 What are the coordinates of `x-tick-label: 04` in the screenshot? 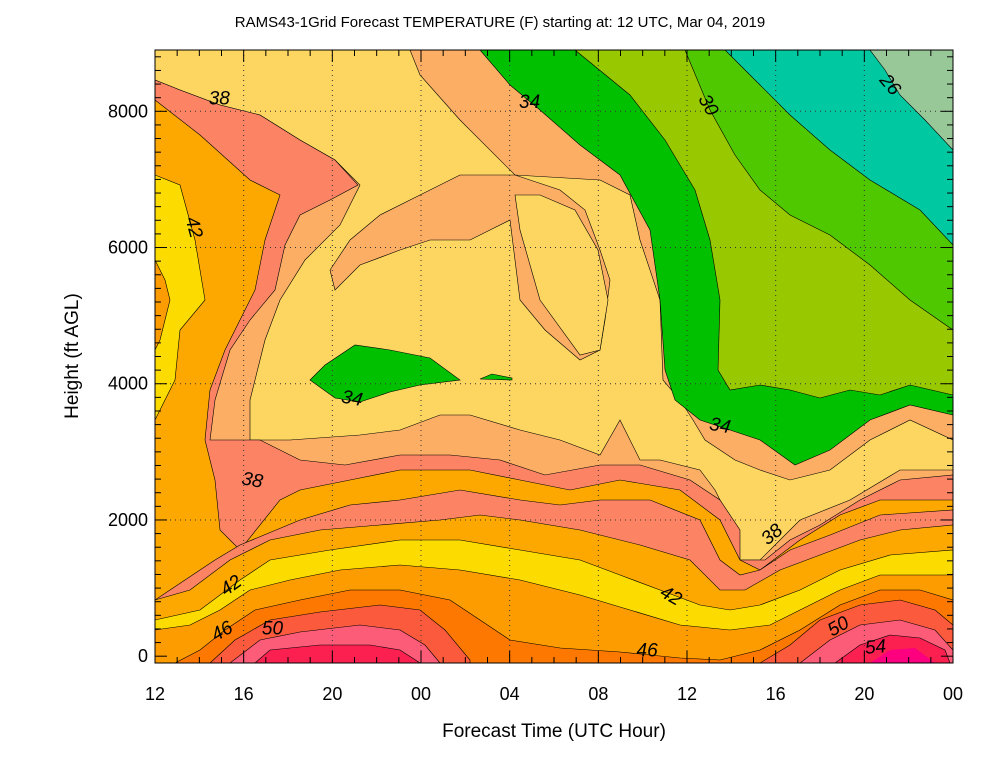 It's located at (510, 694).